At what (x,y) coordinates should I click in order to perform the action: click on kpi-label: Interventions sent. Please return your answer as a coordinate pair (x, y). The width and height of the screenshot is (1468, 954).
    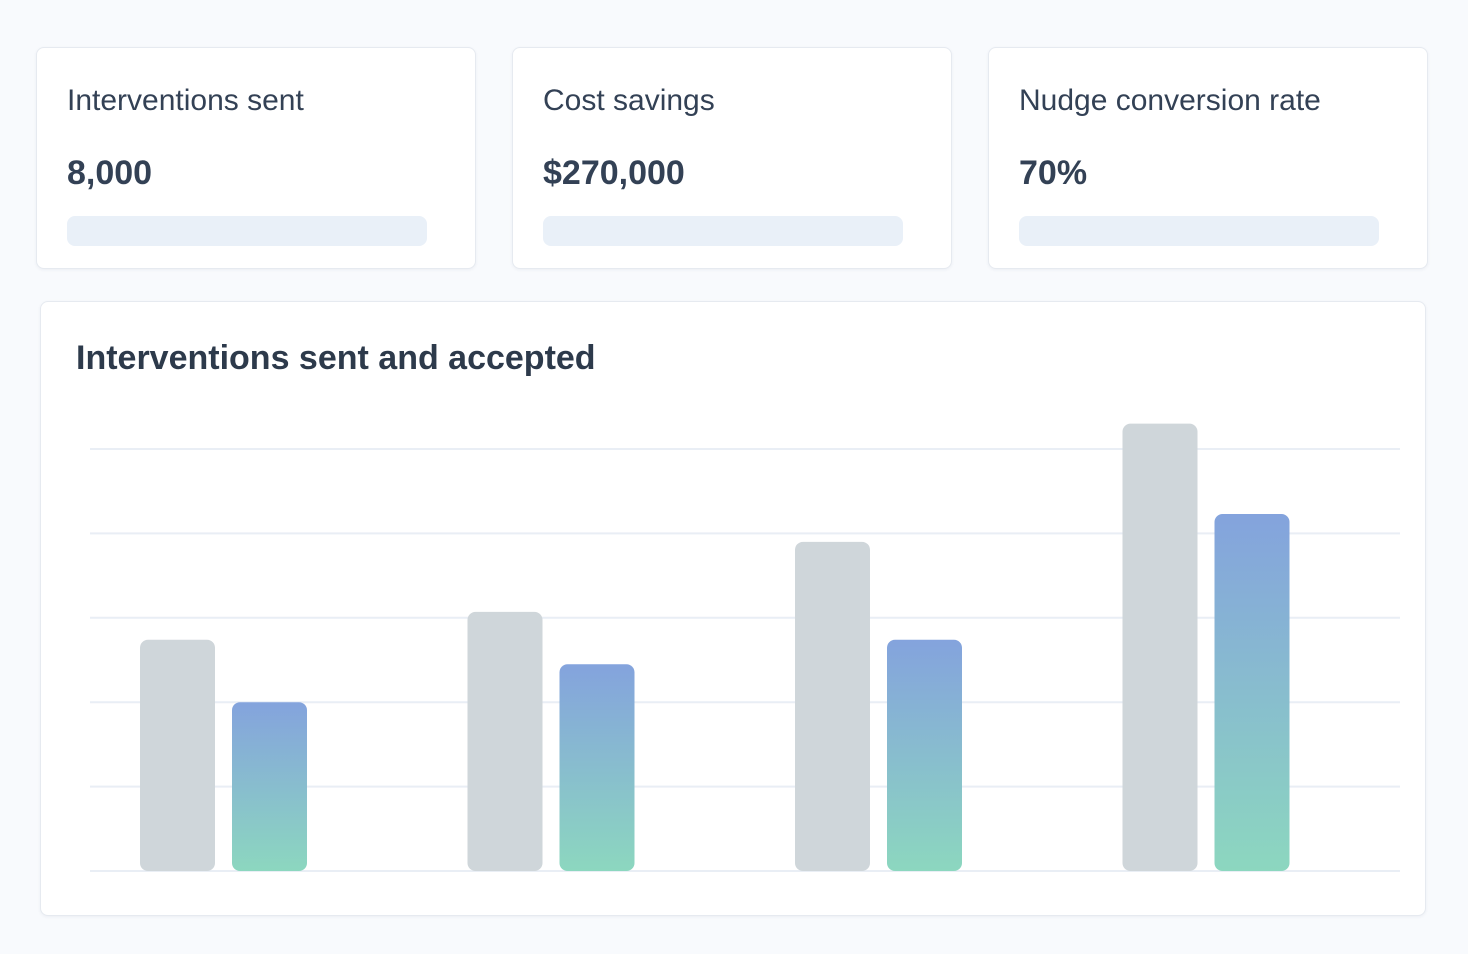
    Looking at the image, I should click on (185, 100).